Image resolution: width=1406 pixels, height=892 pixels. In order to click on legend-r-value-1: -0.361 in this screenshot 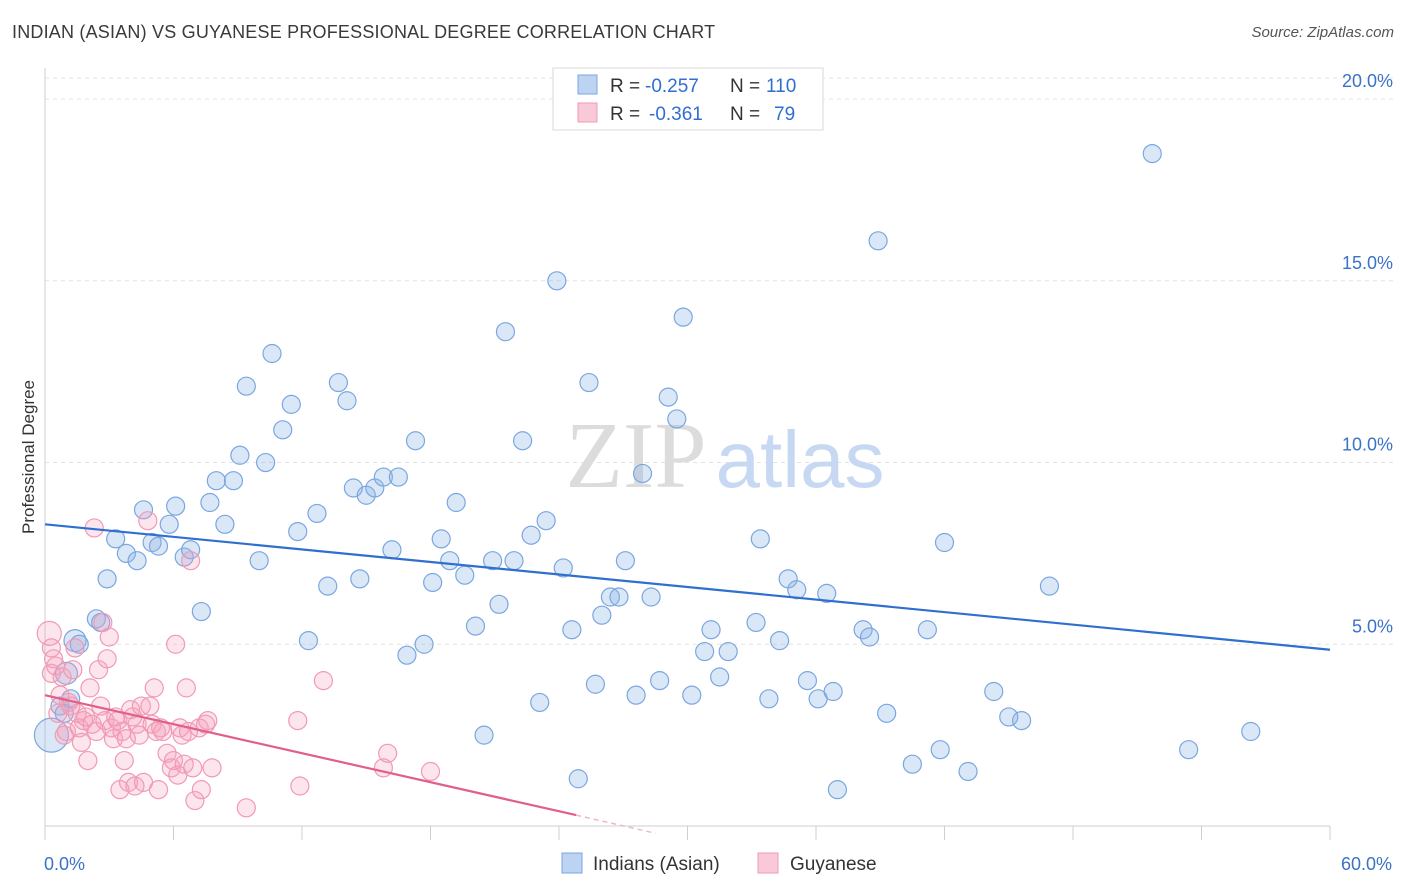, I will do `click(676, 114)`.